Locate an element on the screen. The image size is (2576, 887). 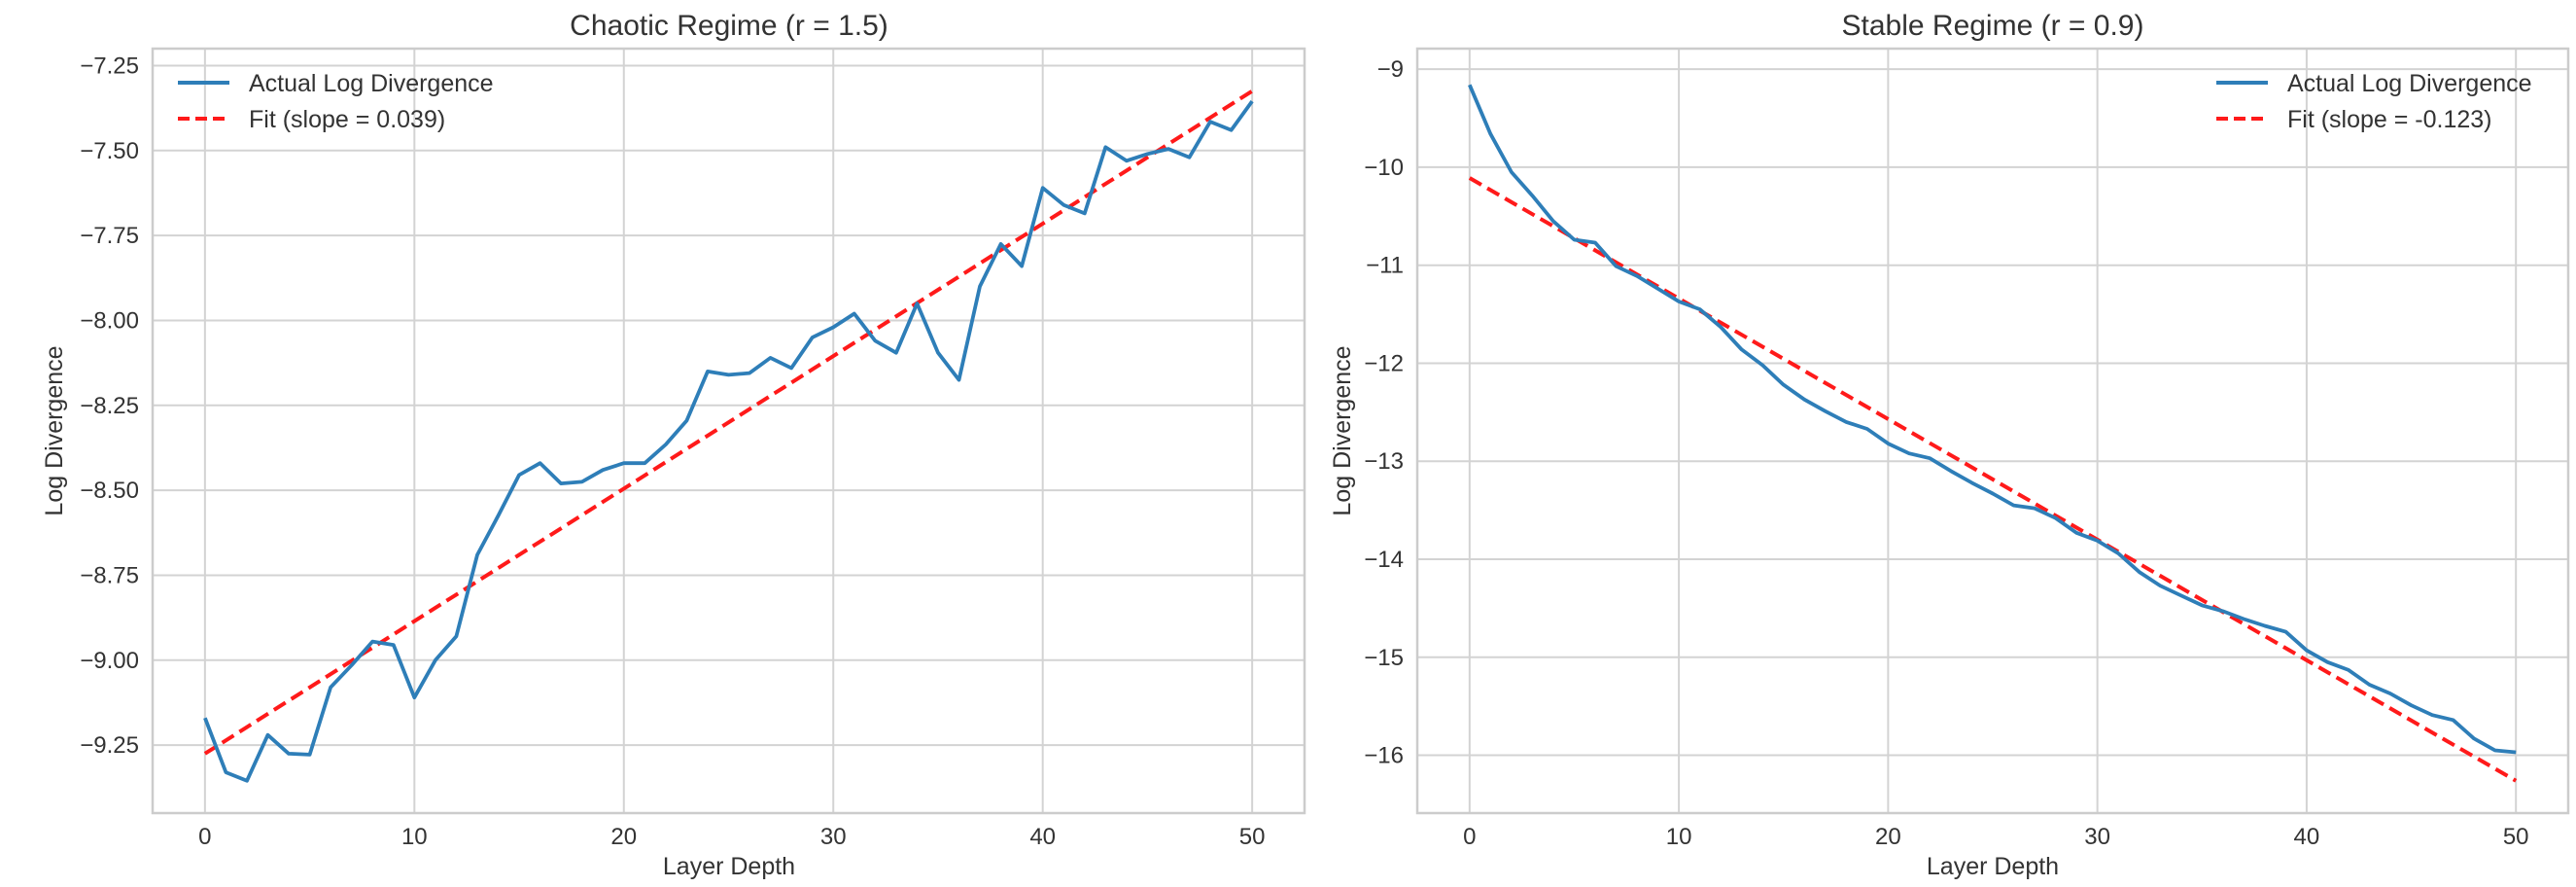
y-tick-label: −15 is located at coordinates (1384, 658).